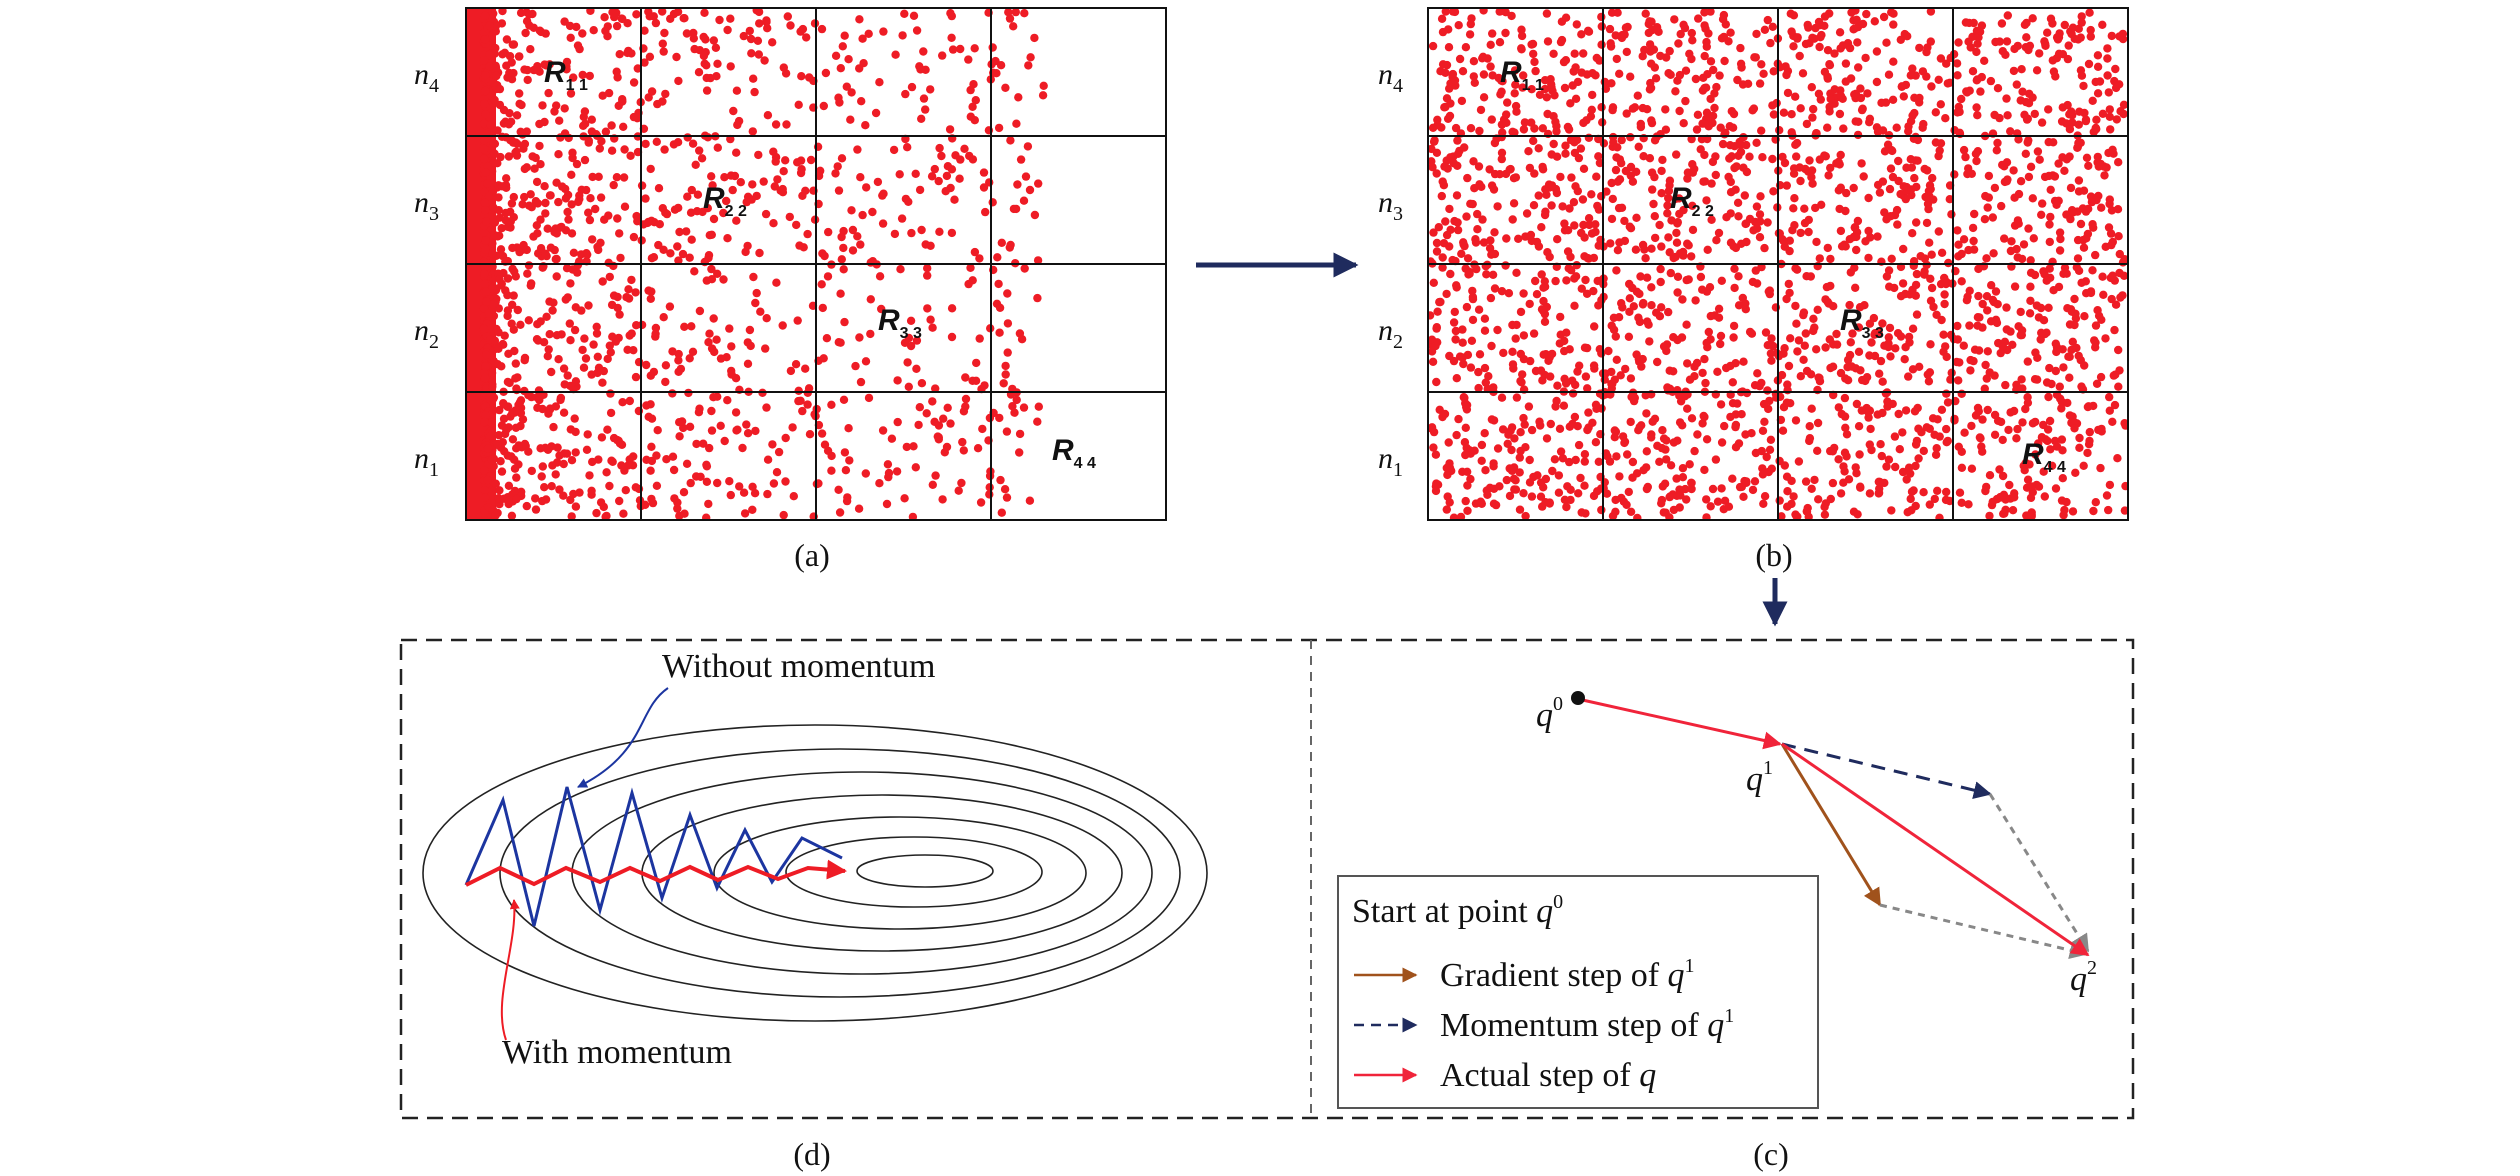 This screenshot has height=1176, width=2520. What do you see at coordinates (1074, 453) in the screenshot?
I see `panel-a-region-label-r44: R4 4` at bounding box center [1074, 453].